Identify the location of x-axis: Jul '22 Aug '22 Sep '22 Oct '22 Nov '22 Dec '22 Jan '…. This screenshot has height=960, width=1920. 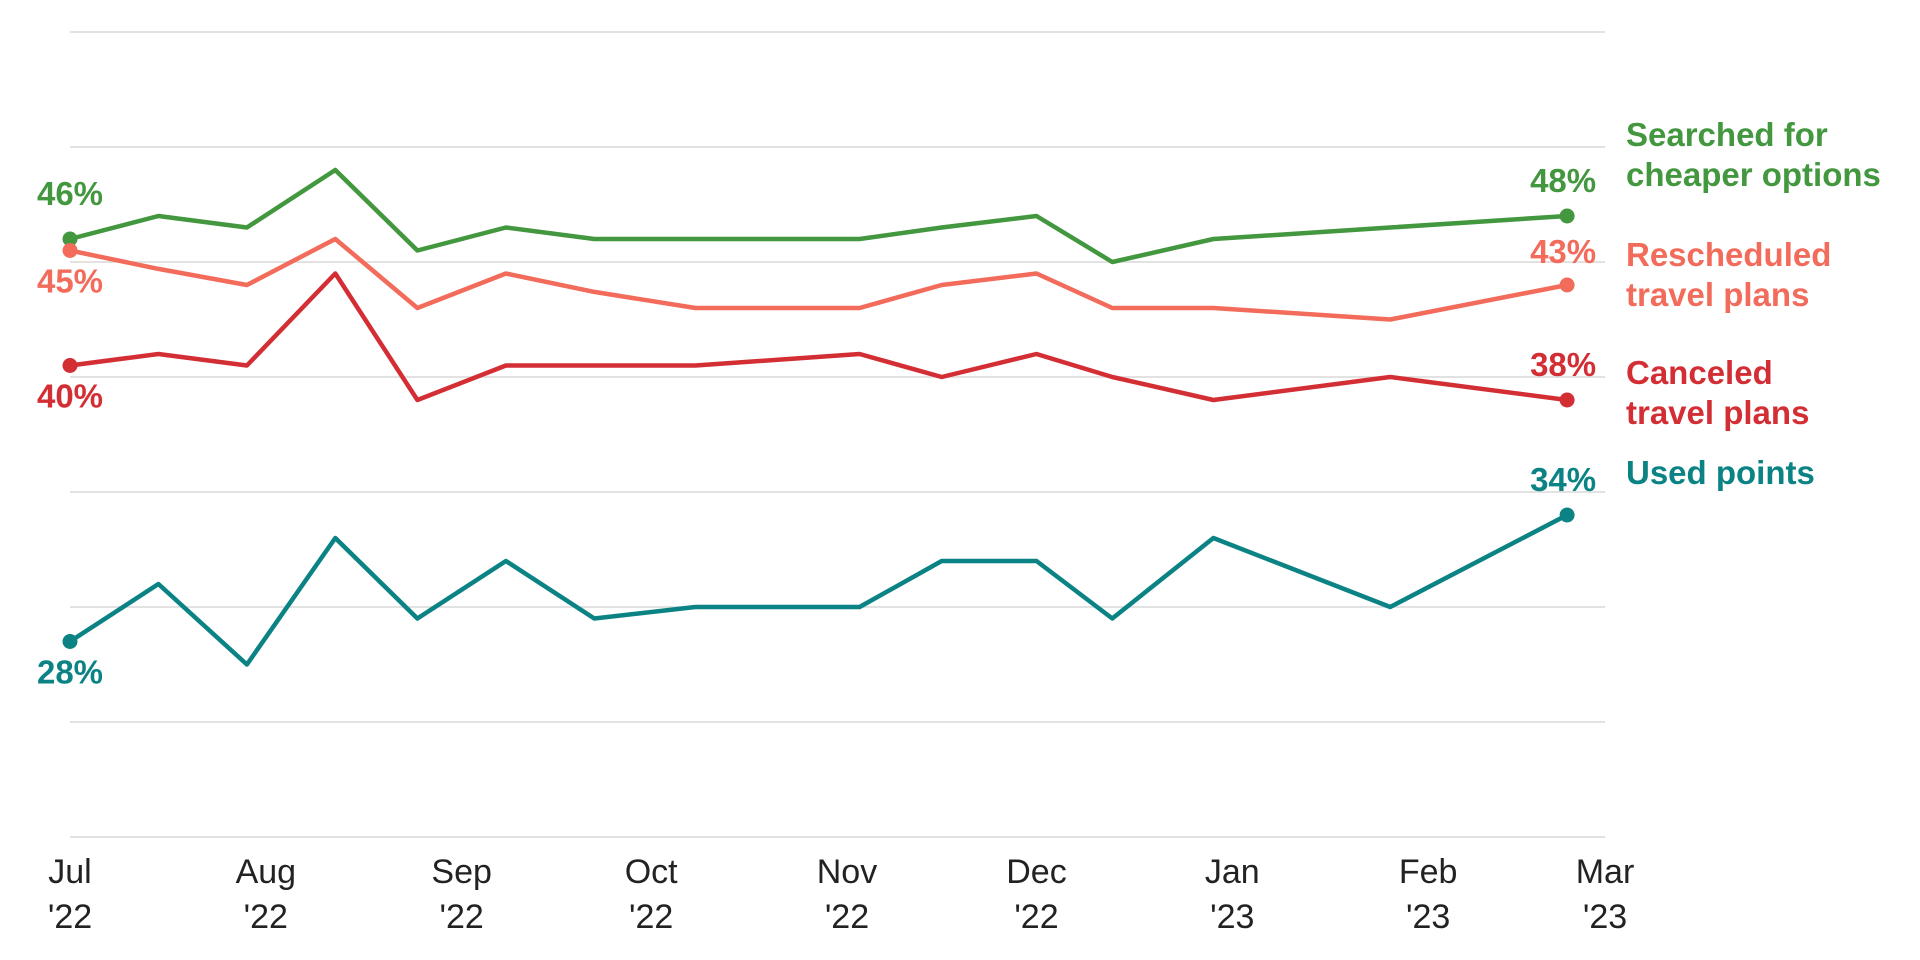
(841, 894).